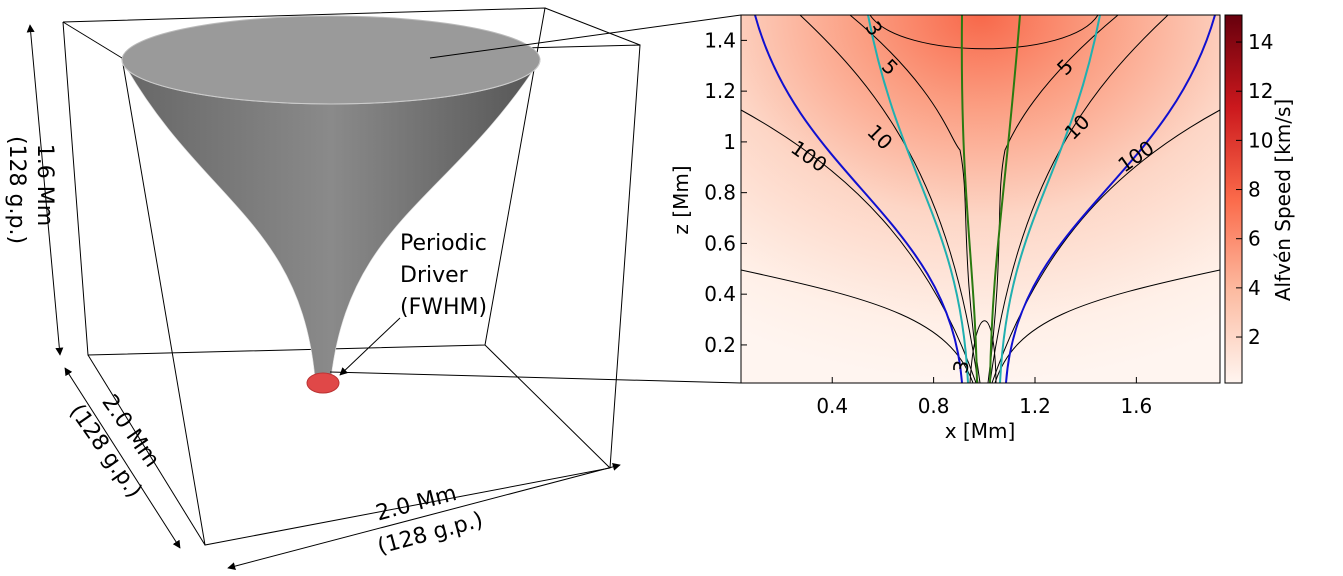 The width and height of the screenshot is (1343, 576). I want to click on colorbar-tick-label: 2, so click(1254, 337).